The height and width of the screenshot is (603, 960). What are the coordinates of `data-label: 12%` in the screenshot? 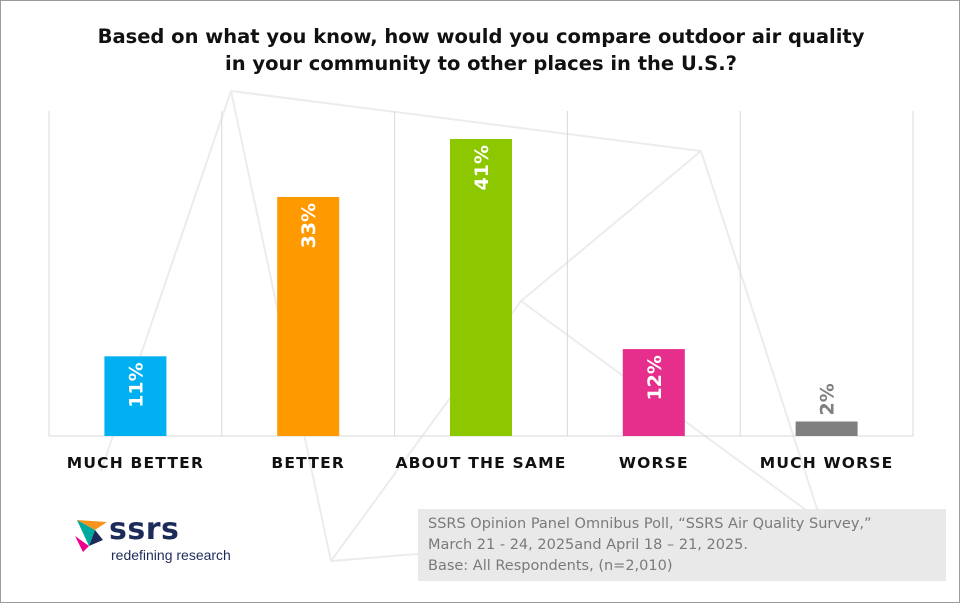 It's located at (655, 377).